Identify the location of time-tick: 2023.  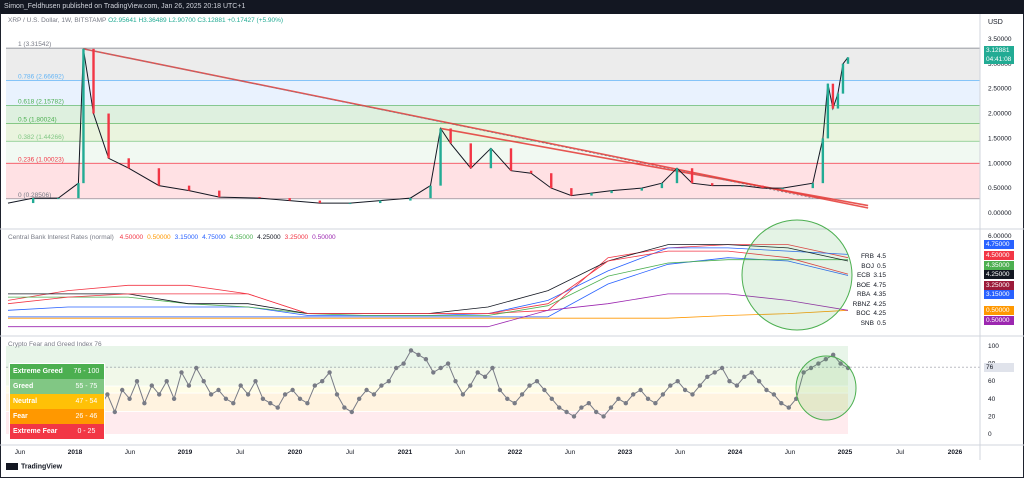
(625, 452).